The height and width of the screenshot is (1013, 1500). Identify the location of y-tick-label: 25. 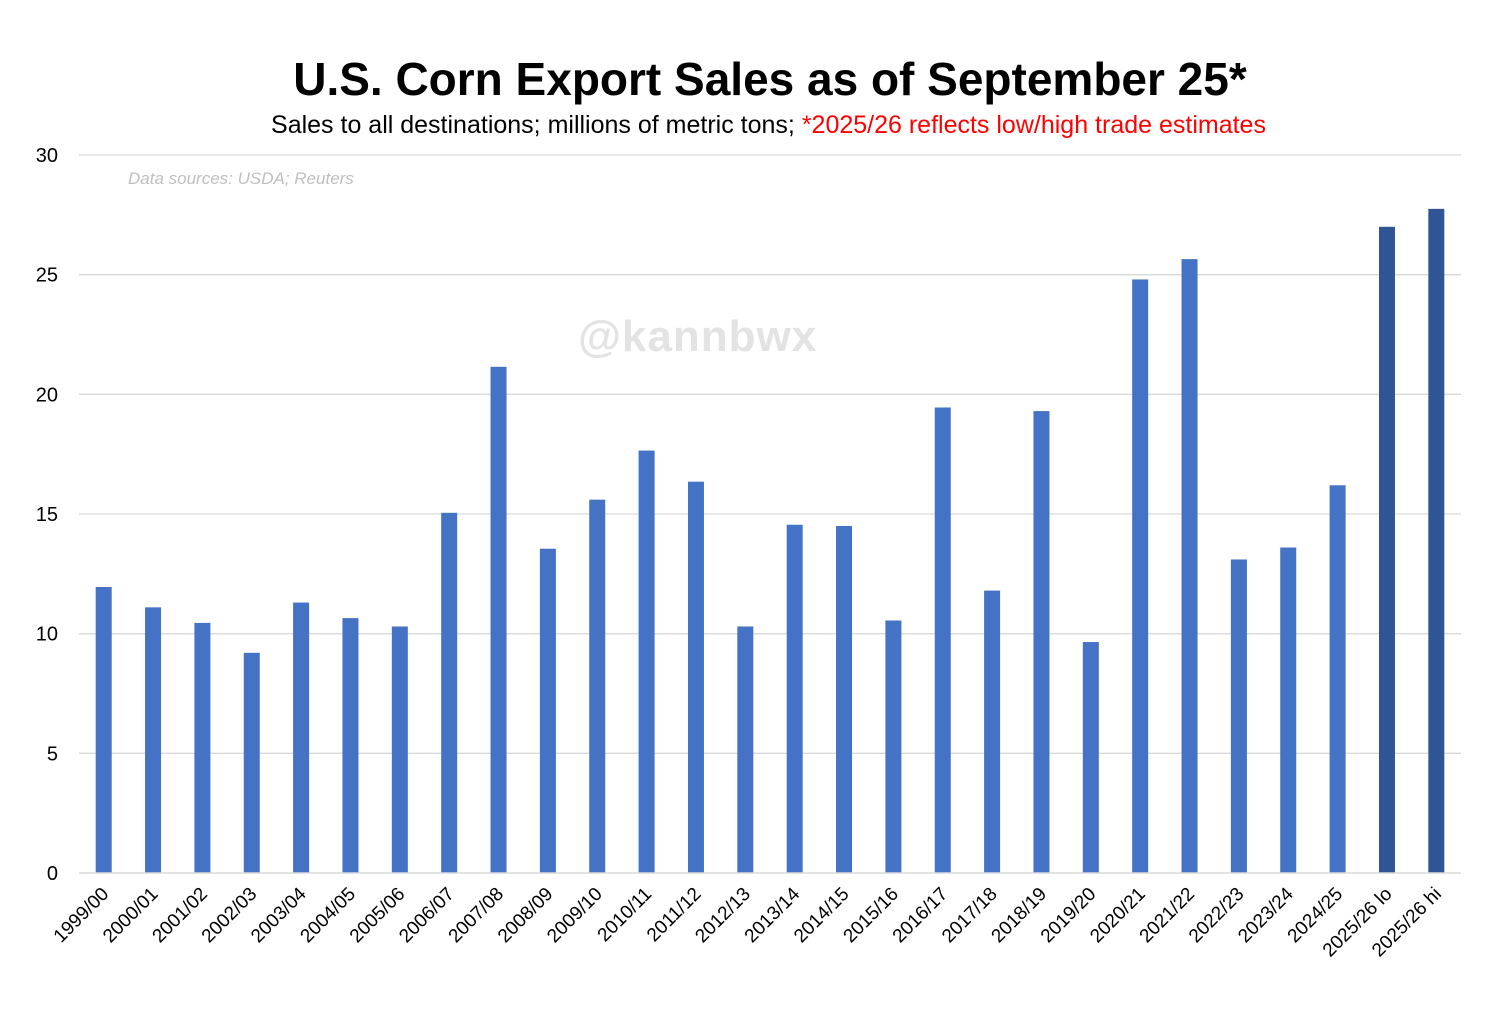
(47, 276).